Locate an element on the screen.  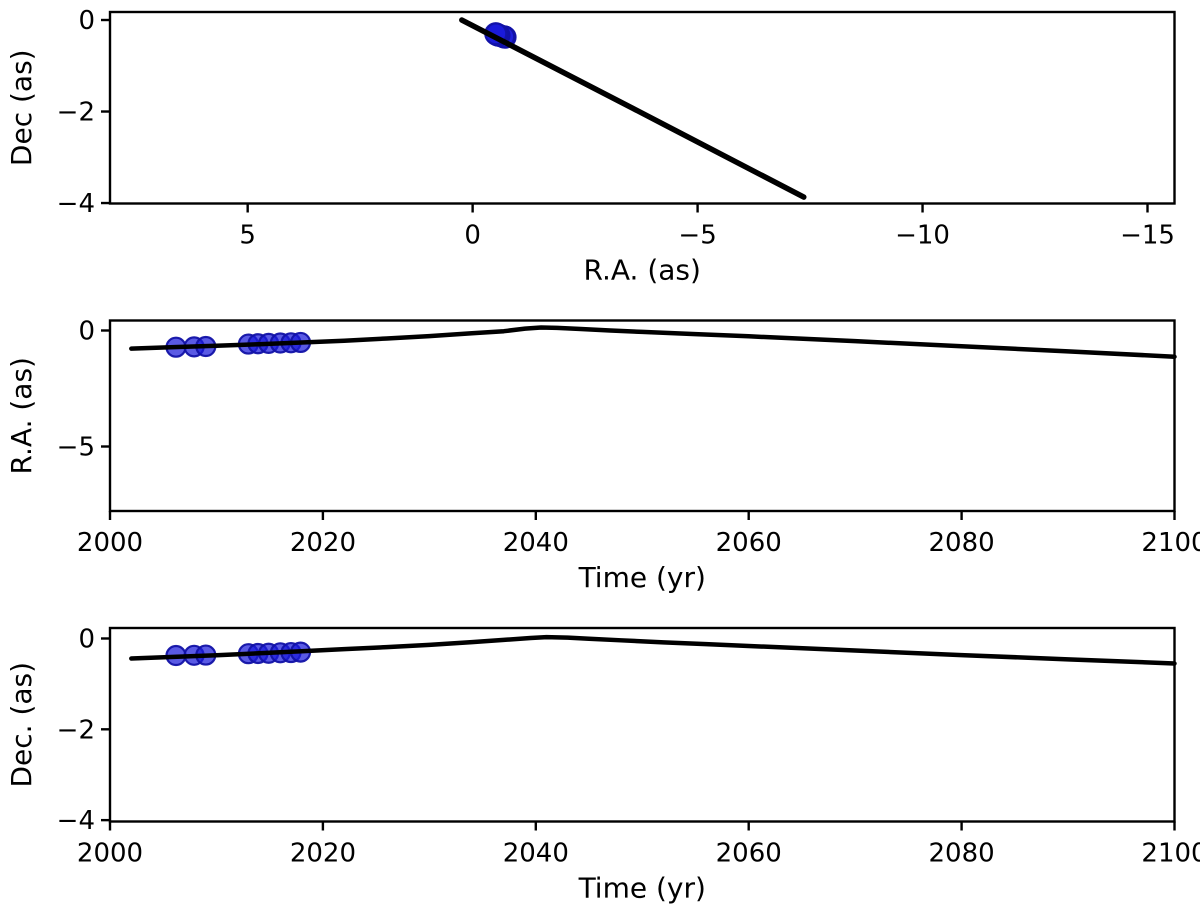
series-model-ra is located at coordinates (653, 342).